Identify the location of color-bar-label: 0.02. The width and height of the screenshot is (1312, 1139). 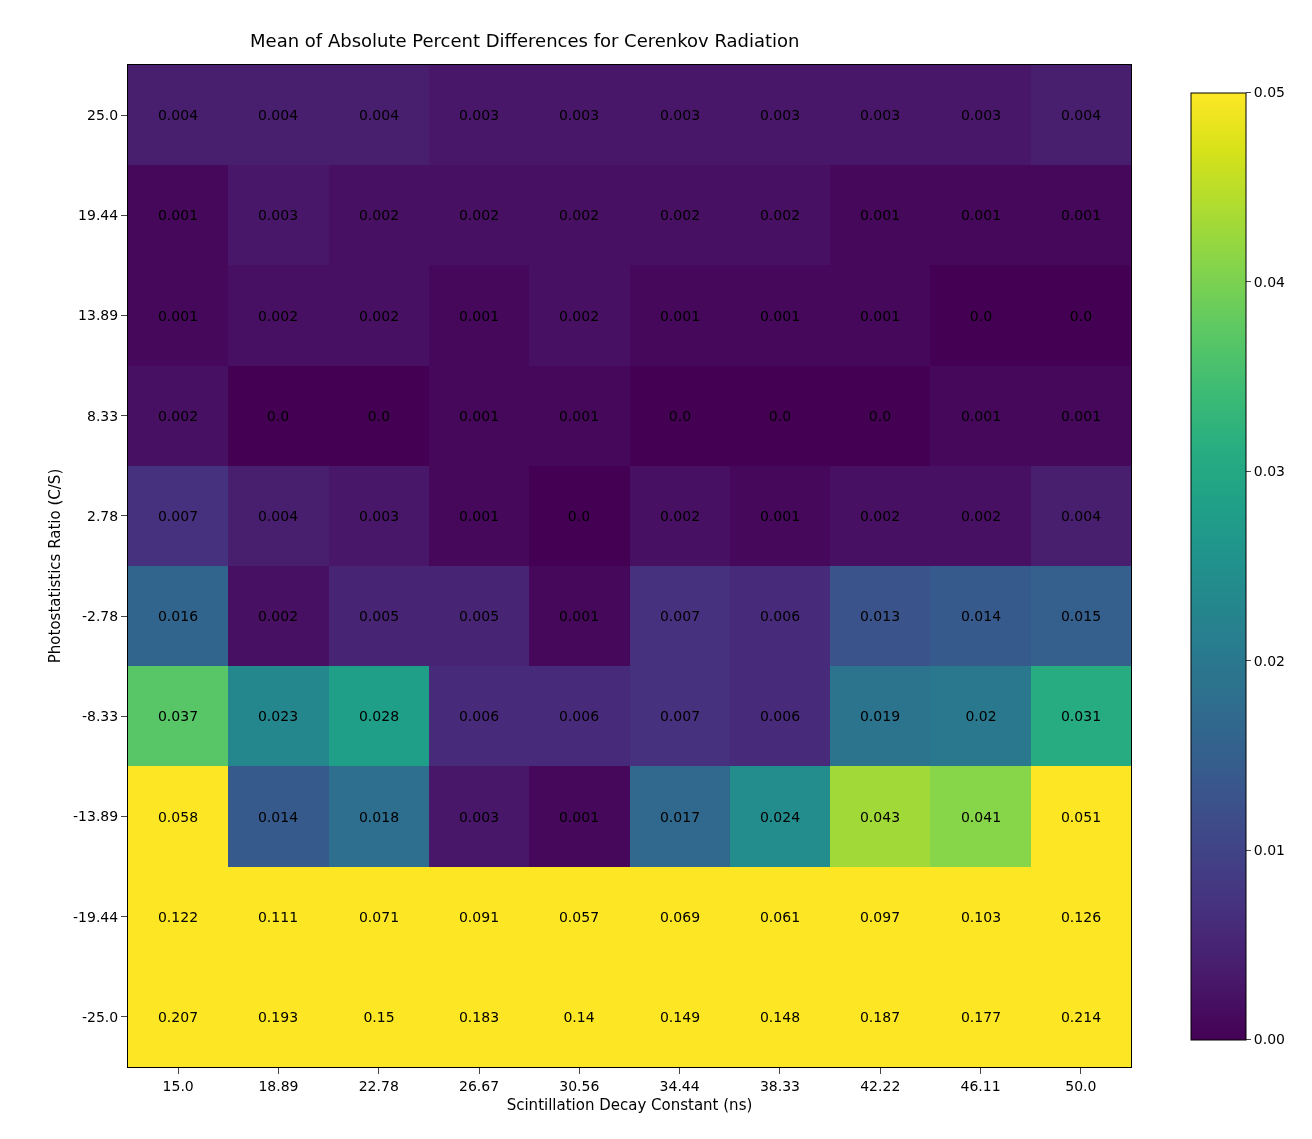
(1269, 660).